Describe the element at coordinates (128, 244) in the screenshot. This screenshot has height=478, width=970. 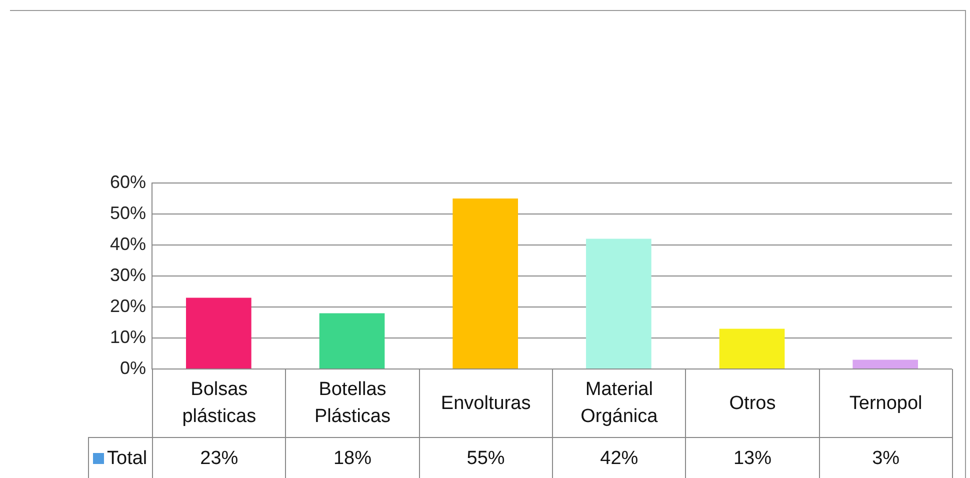
I see `y-tick-label: 40%` at that location.